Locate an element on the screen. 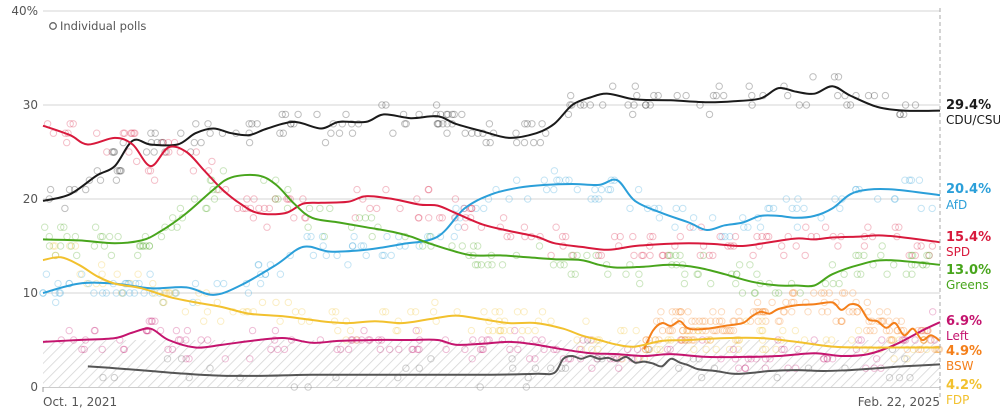 Image resolution: width=1000 pixels, height=414 pixels. y-tick-label: 20 is located at coordinates (30, 199).